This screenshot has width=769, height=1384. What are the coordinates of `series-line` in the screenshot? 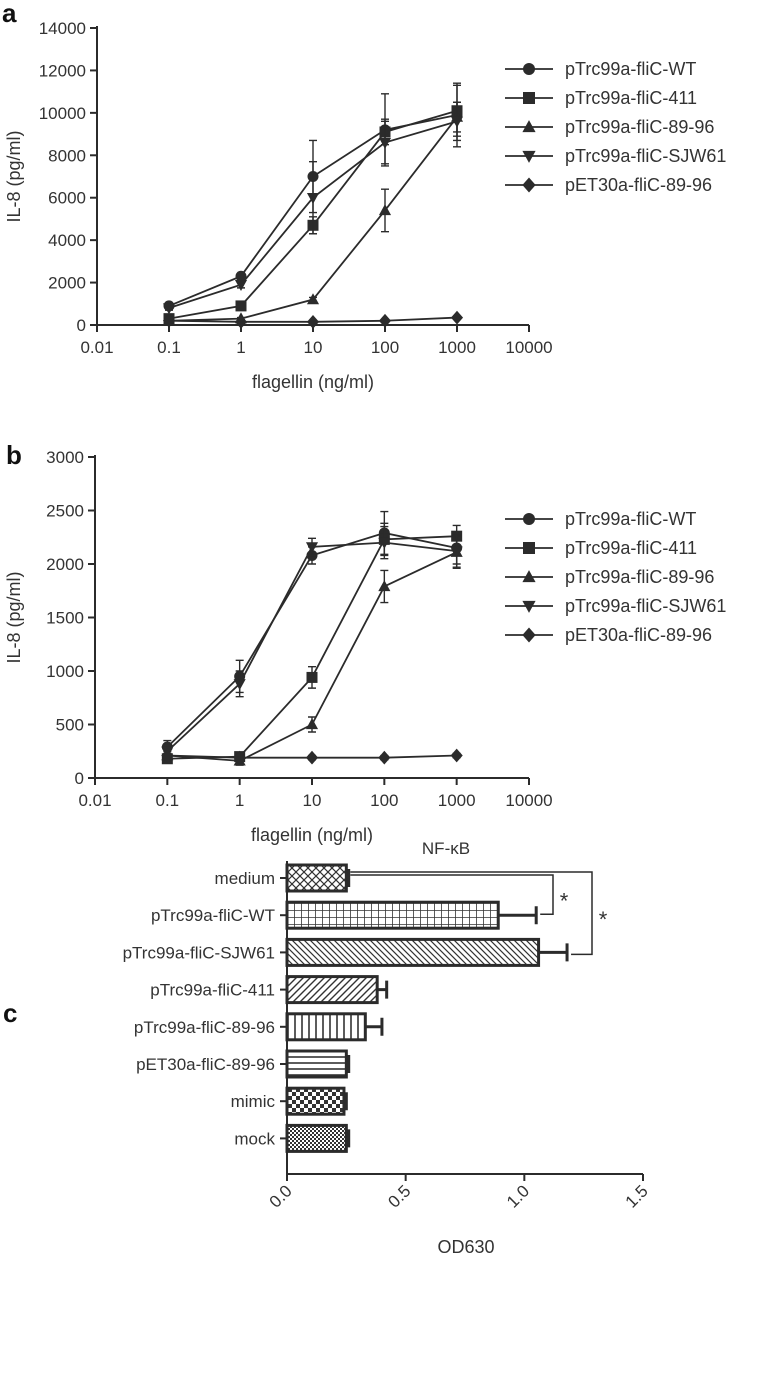 It's located at (311, 640).